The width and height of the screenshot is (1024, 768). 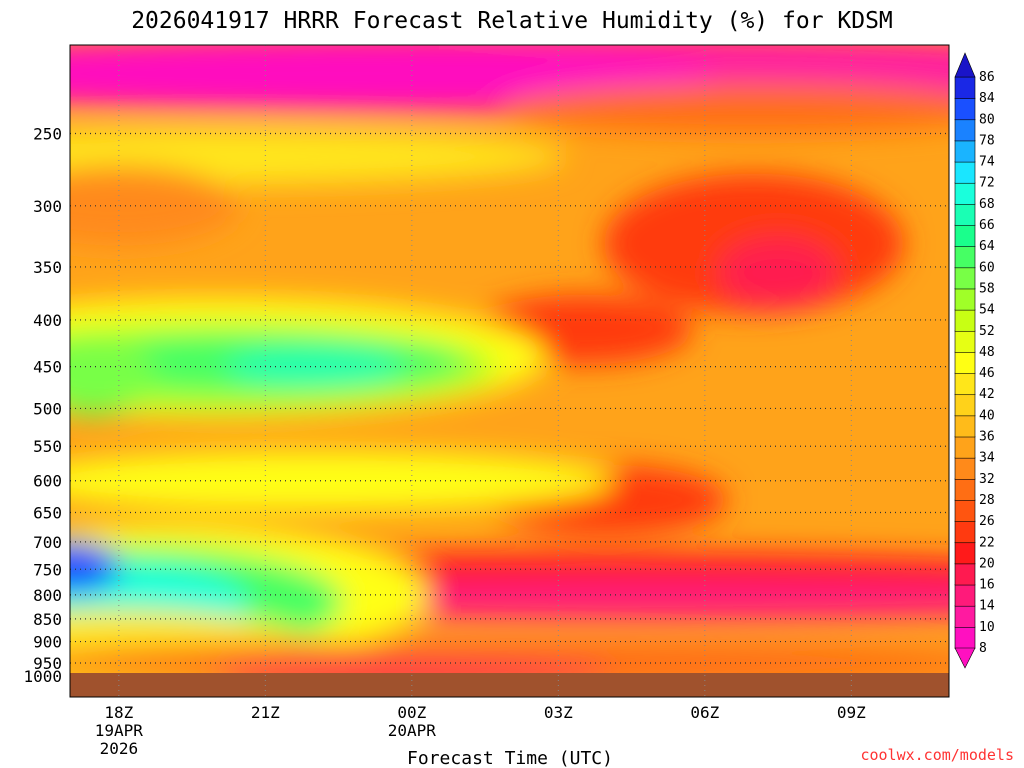 I want to click on y-tick-label: 700, so click(x=47, y=542).